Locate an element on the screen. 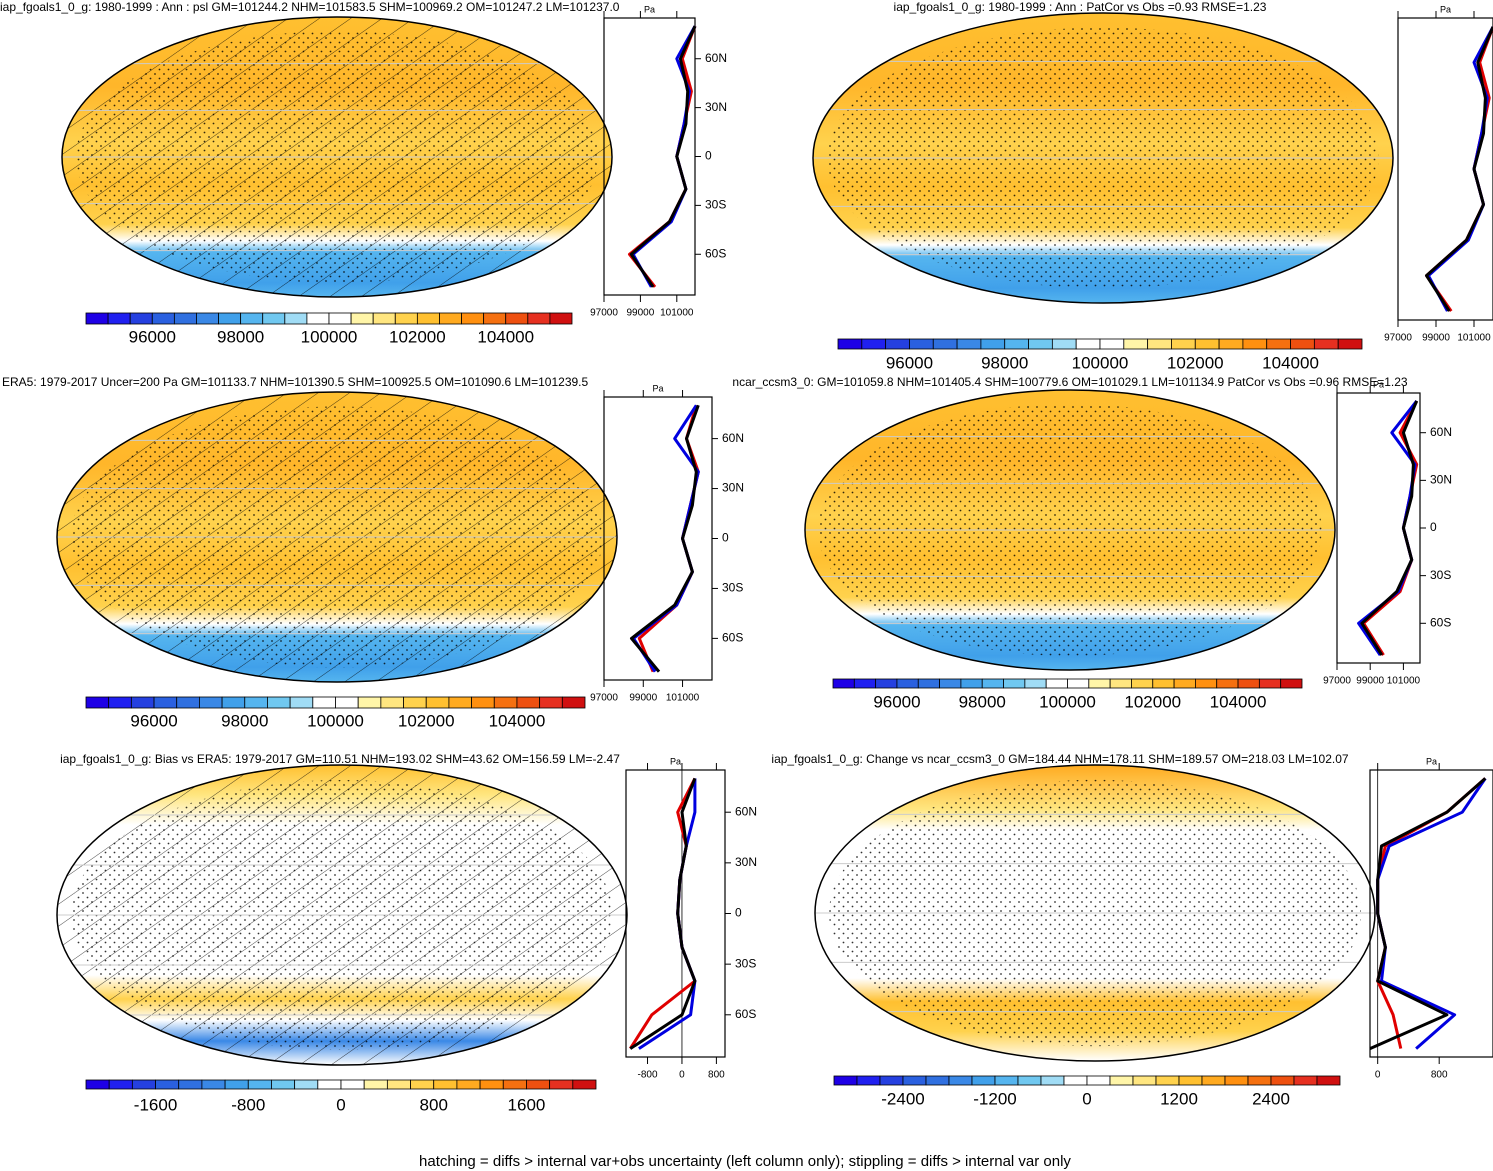 Image resolution: width=1493 pixels, height=1171 pixels. colorbar-label: 800 is located at coordinates (434, 1104).